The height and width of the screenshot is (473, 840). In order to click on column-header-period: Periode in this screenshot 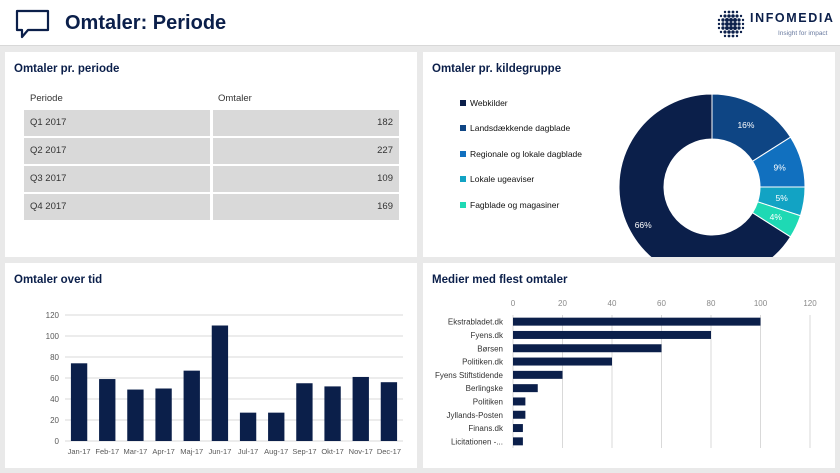, I will do `click(46, 98)`.